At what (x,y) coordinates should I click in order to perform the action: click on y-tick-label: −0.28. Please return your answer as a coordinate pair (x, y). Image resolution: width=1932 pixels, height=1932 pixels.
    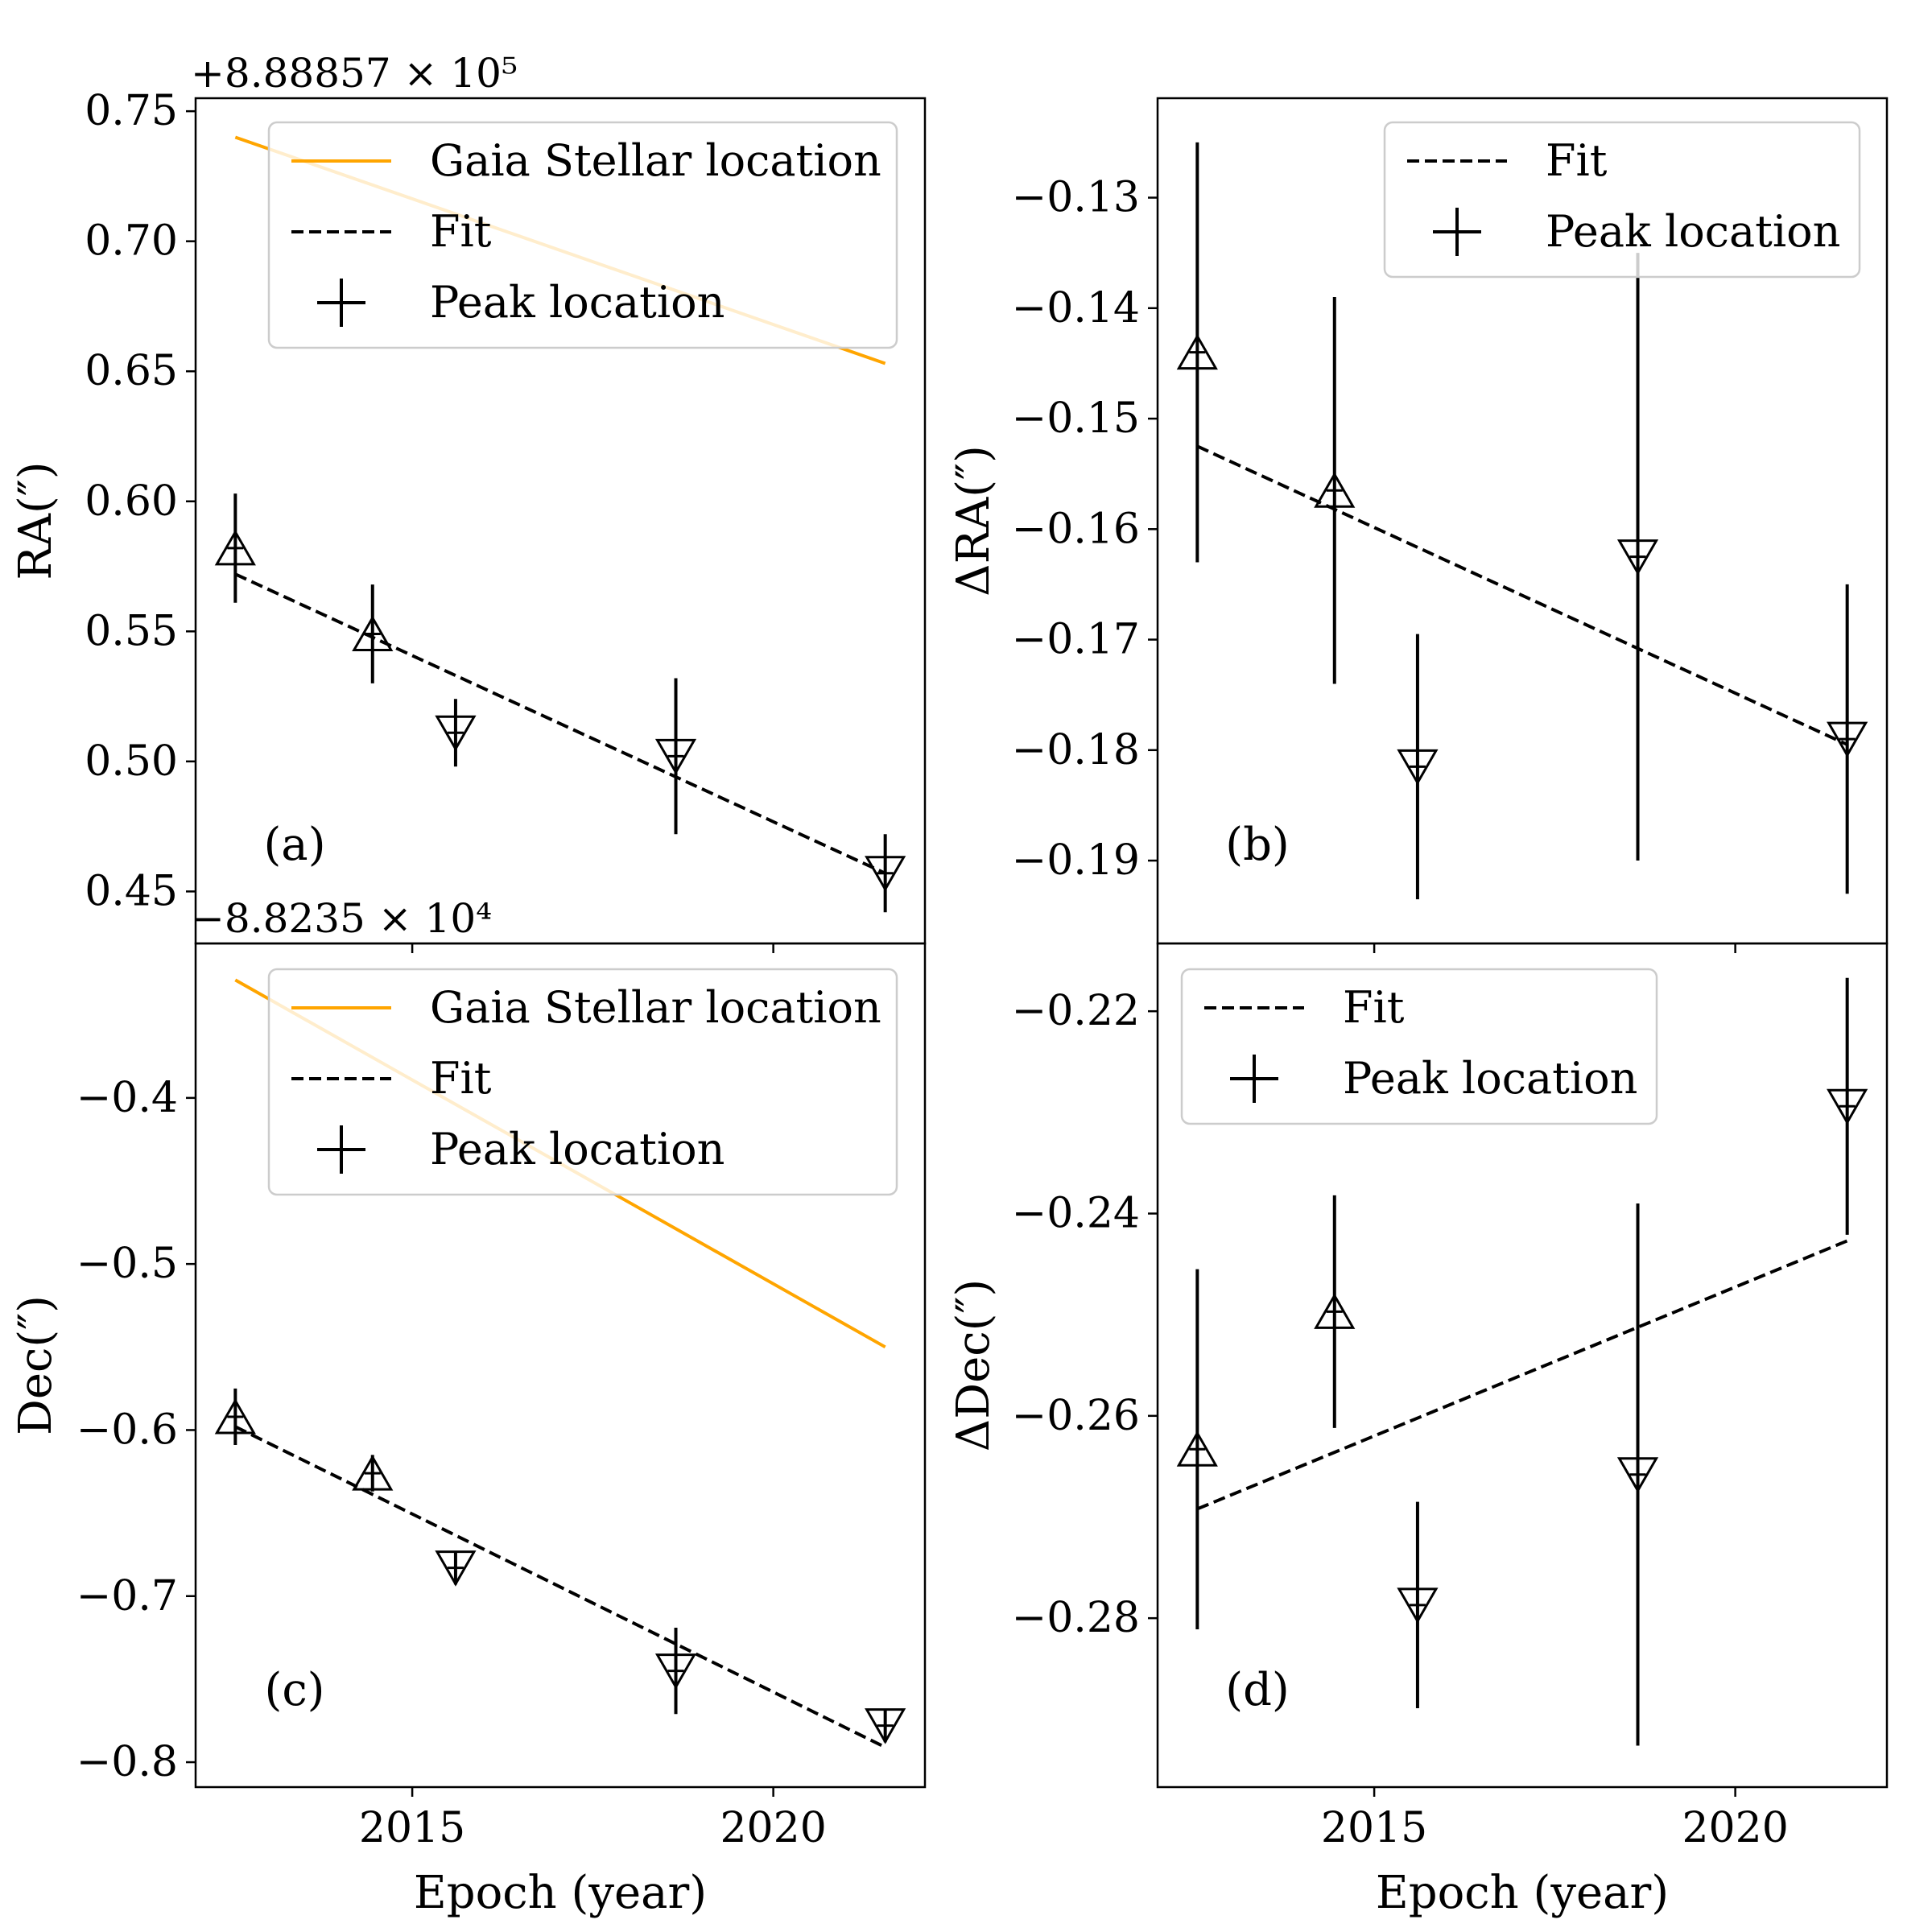
    Looking at the image, I should click on (1076, 1618).